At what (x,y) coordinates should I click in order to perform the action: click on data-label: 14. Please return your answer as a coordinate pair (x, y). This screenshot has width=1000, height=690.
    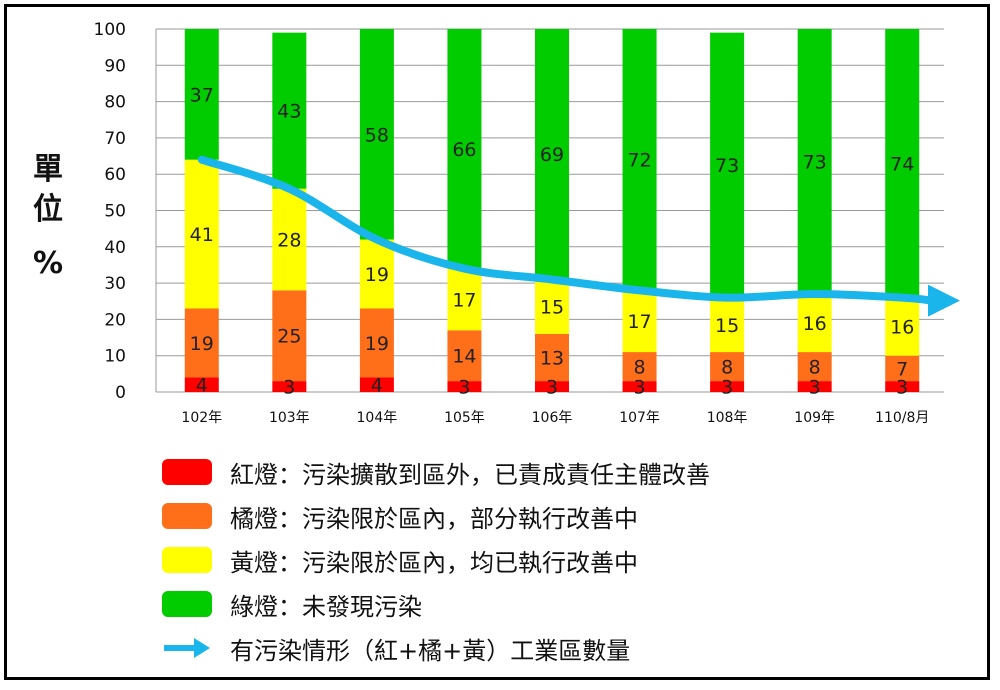
    Looking at the image, I should click on (464, 357).